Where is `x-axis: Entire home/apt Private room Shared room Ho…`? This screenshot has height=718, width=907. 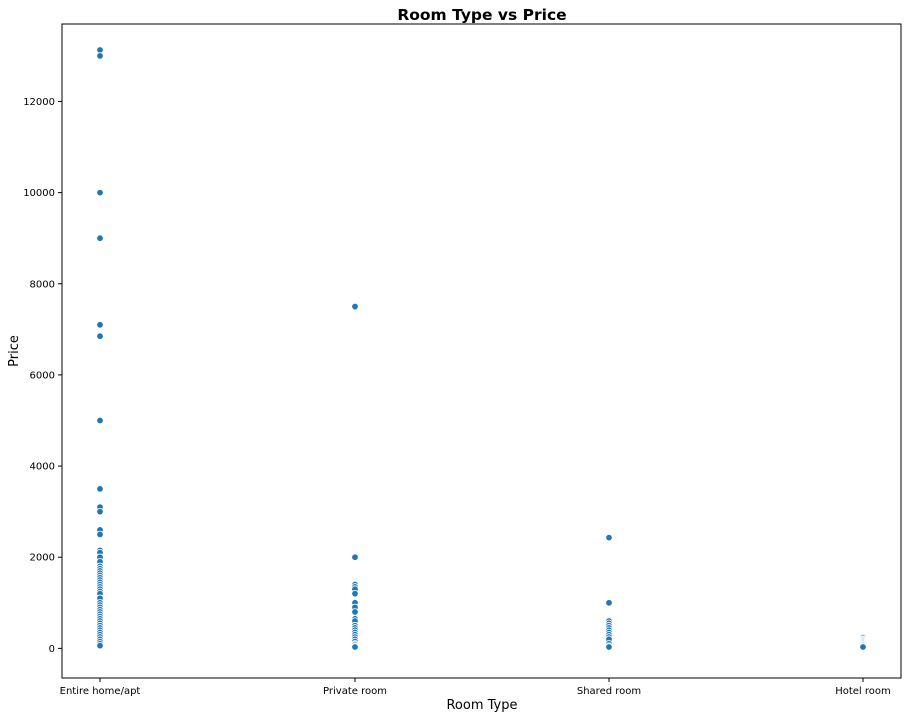
x-axis: Entire home/apt Private room Shared room Ho… is located at coordinates (475, 687).